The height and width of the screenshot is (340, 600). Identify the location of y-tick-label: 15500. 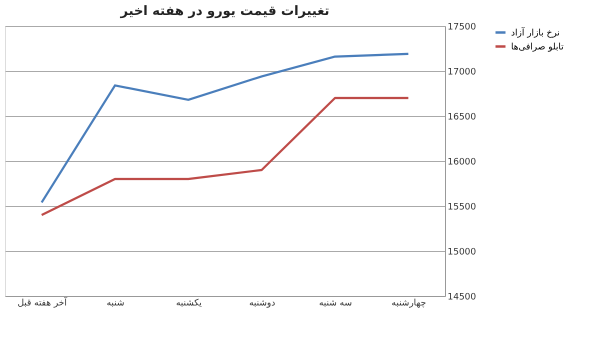
(462, 207).